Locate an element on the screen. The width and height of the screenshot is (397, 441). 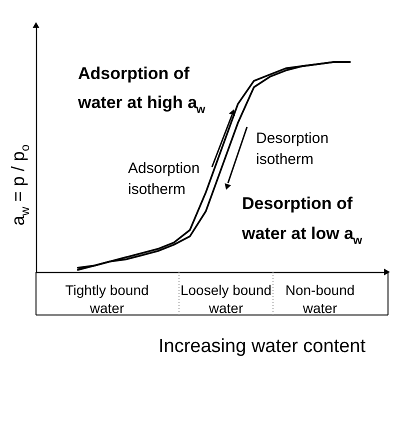
text: Non-bound water is located at coordinates (320, 299).